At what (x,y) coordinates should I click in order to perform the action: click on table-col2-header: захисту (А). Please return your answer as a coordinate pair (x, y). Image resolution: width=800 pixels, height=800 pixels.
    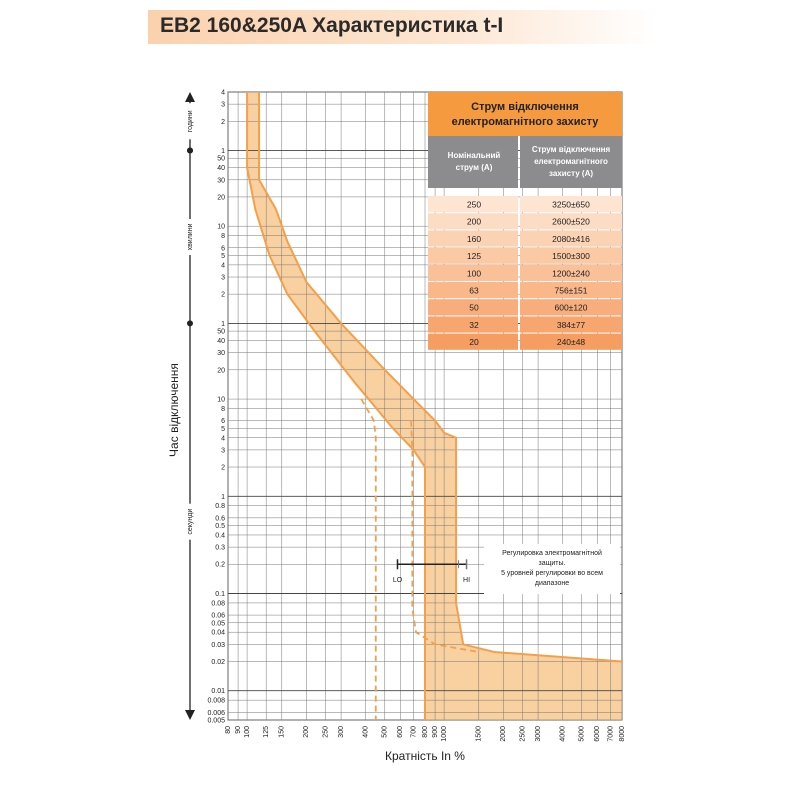
    Looking at the image, I should click on (571, 173).